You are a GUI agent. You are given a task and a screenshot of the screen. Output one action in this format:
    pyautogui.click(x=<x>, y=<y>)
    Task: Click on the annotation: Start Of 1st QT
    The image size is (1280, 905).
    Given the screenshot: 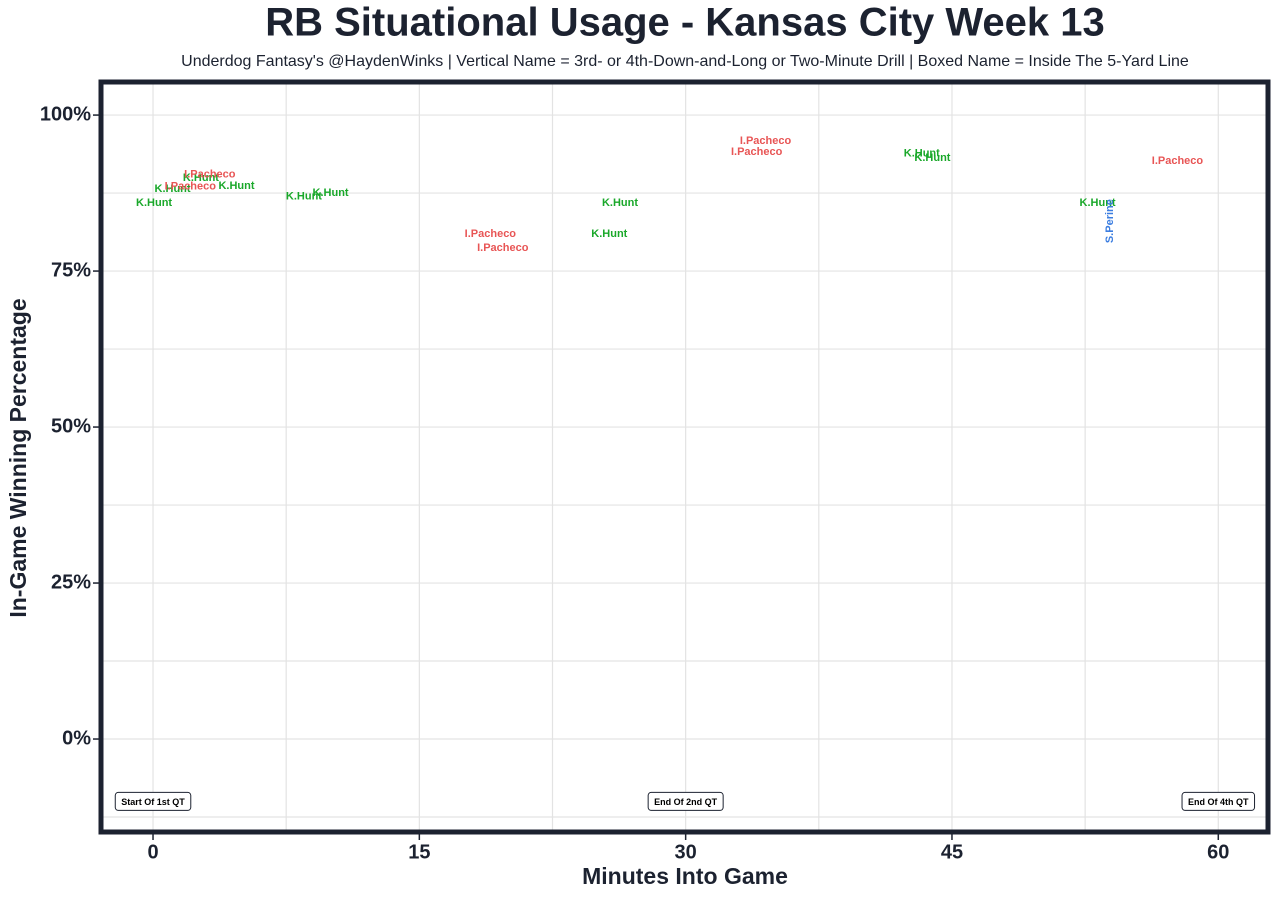 What is the action you would take?
    pyautogui.click(x=153, y=802)
    